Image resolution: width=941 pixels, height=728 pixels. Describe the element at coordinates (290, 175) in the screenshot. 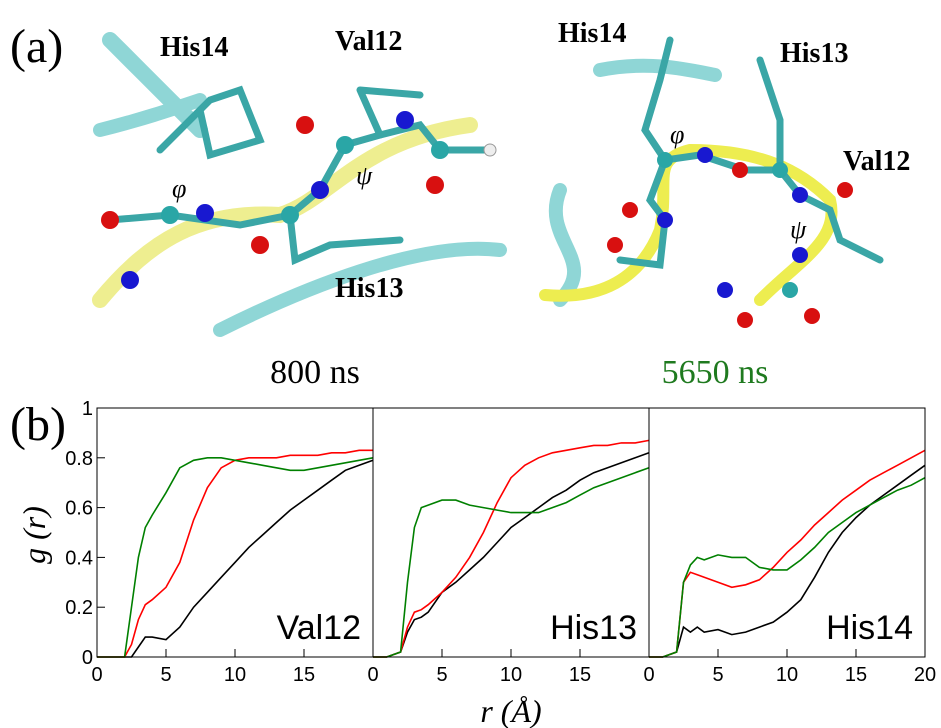

I see `side-chain` at that location.